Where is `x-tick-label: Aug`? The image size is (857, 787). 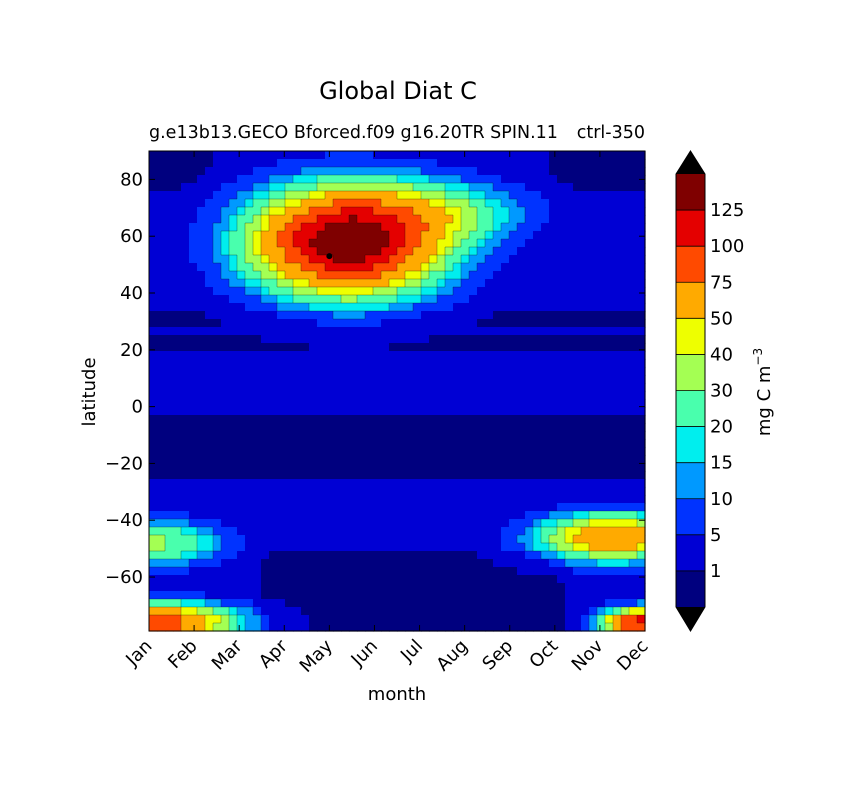 x-tick-label: Aug is located at coordinates (452, 656).